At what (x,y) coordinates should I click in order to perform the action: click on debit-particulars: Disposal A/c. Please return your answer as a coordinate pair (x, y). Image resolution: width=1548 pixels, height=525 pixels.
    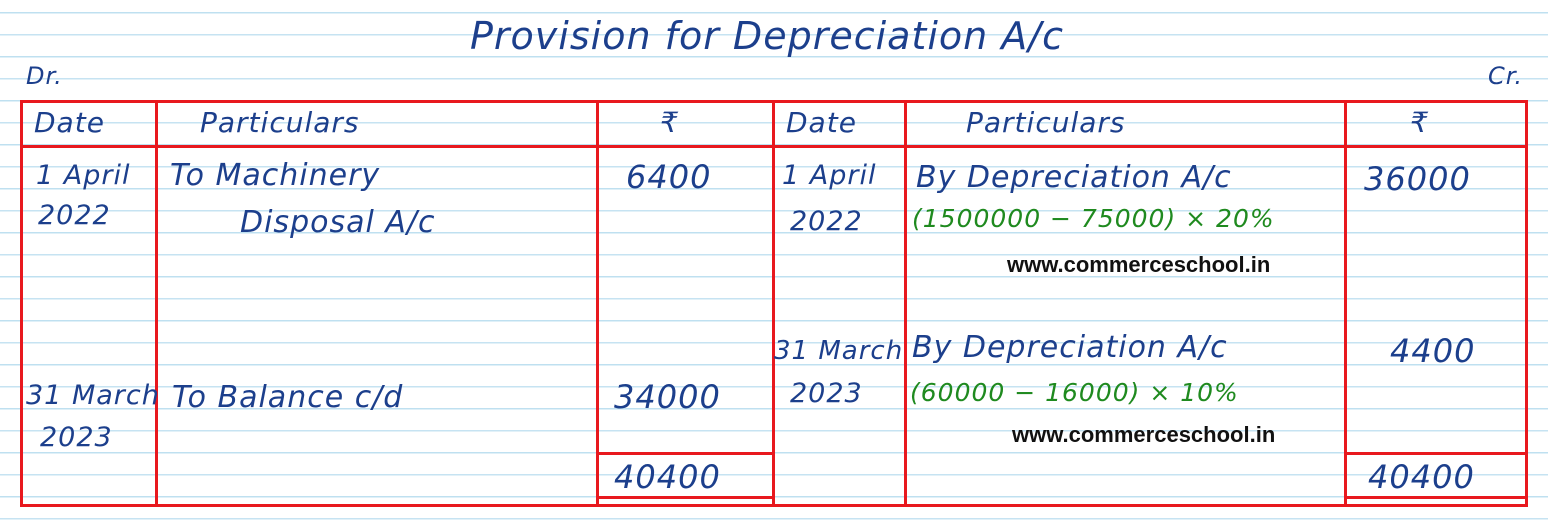
    Looking at the image, I should click on (338, 222).